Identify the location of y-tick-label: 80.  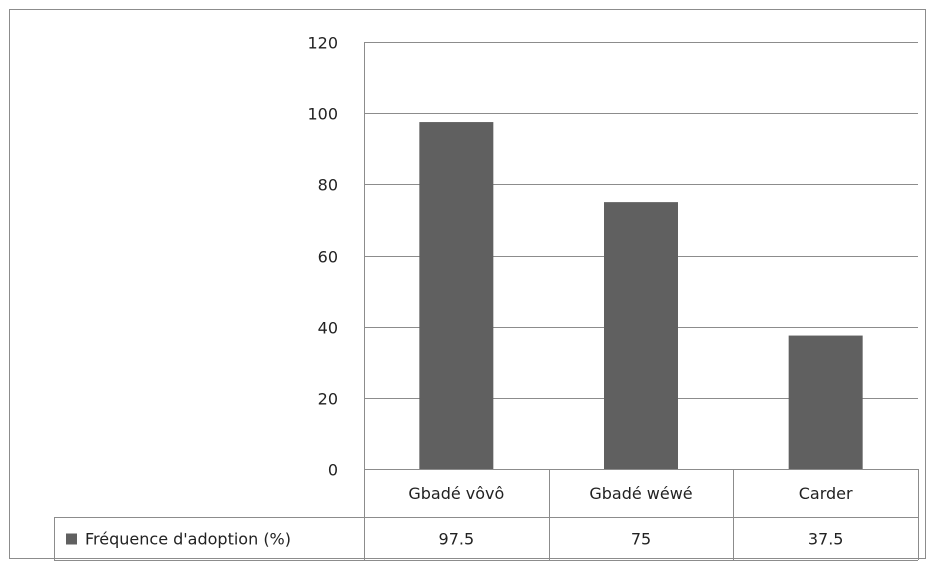
(328, 185).